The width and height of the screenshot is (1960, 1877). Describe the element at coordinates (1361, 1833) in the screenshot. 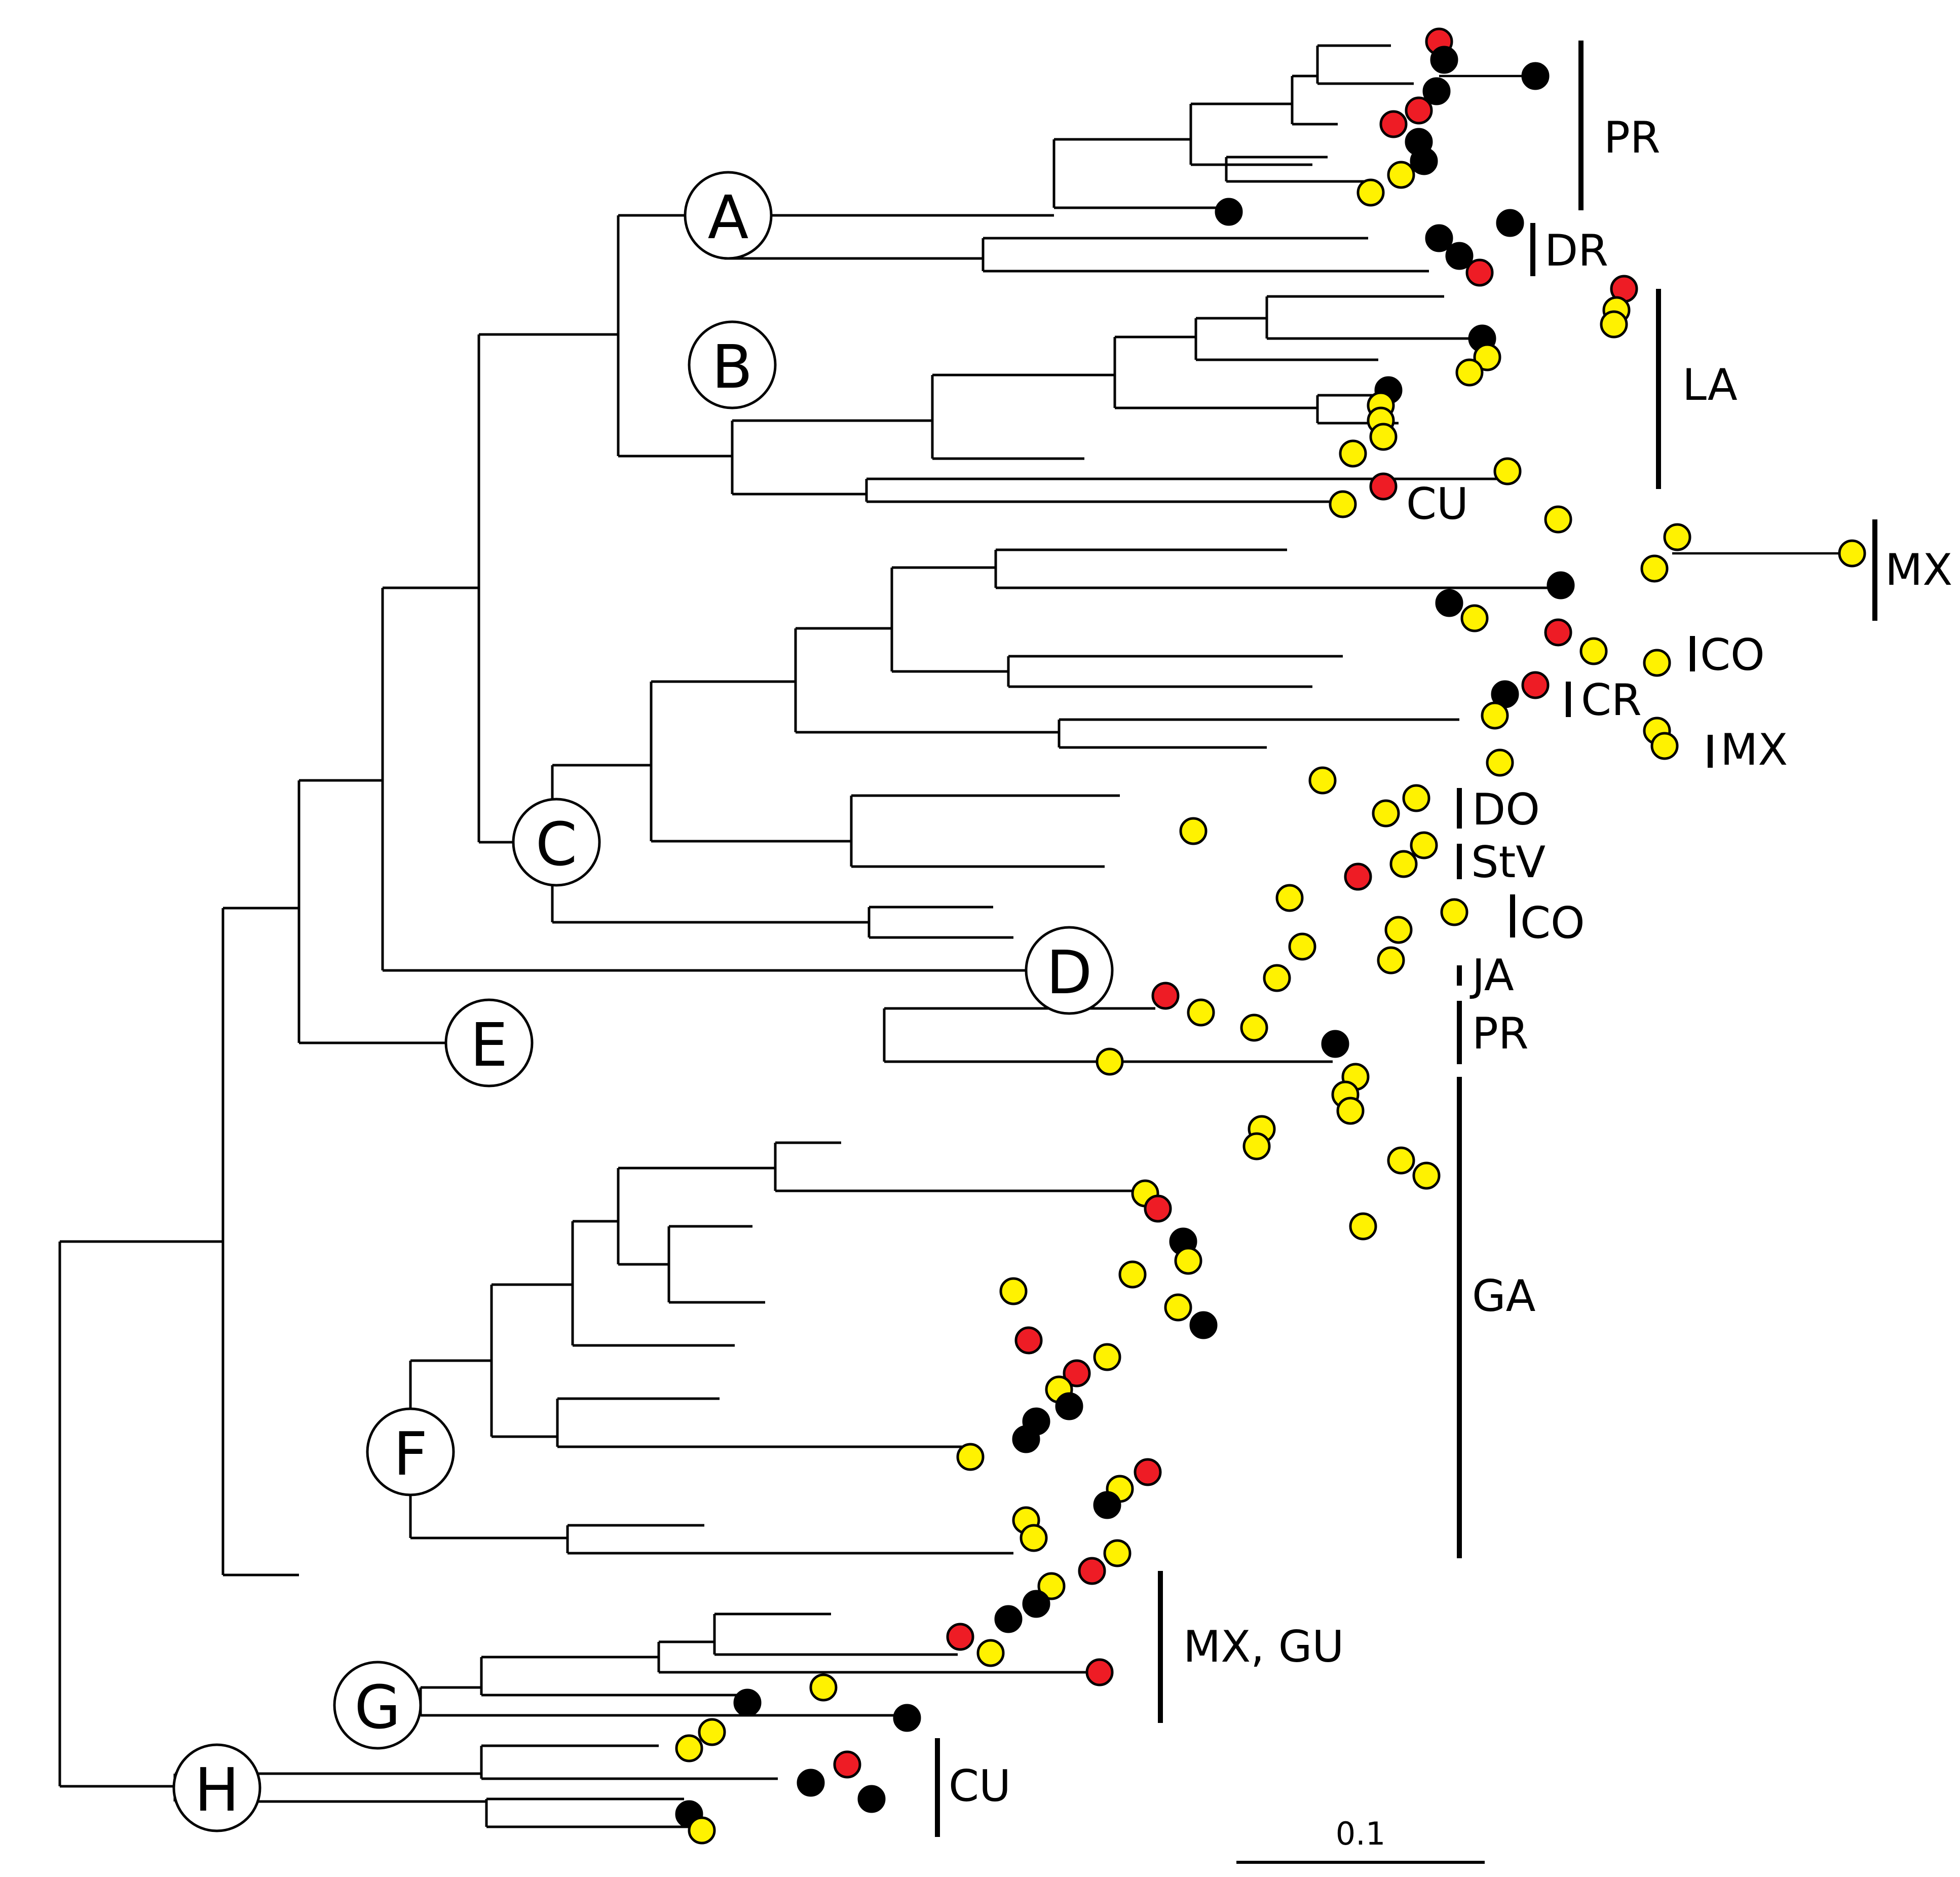

I see `scale-bar-label: 0.1` at that location.